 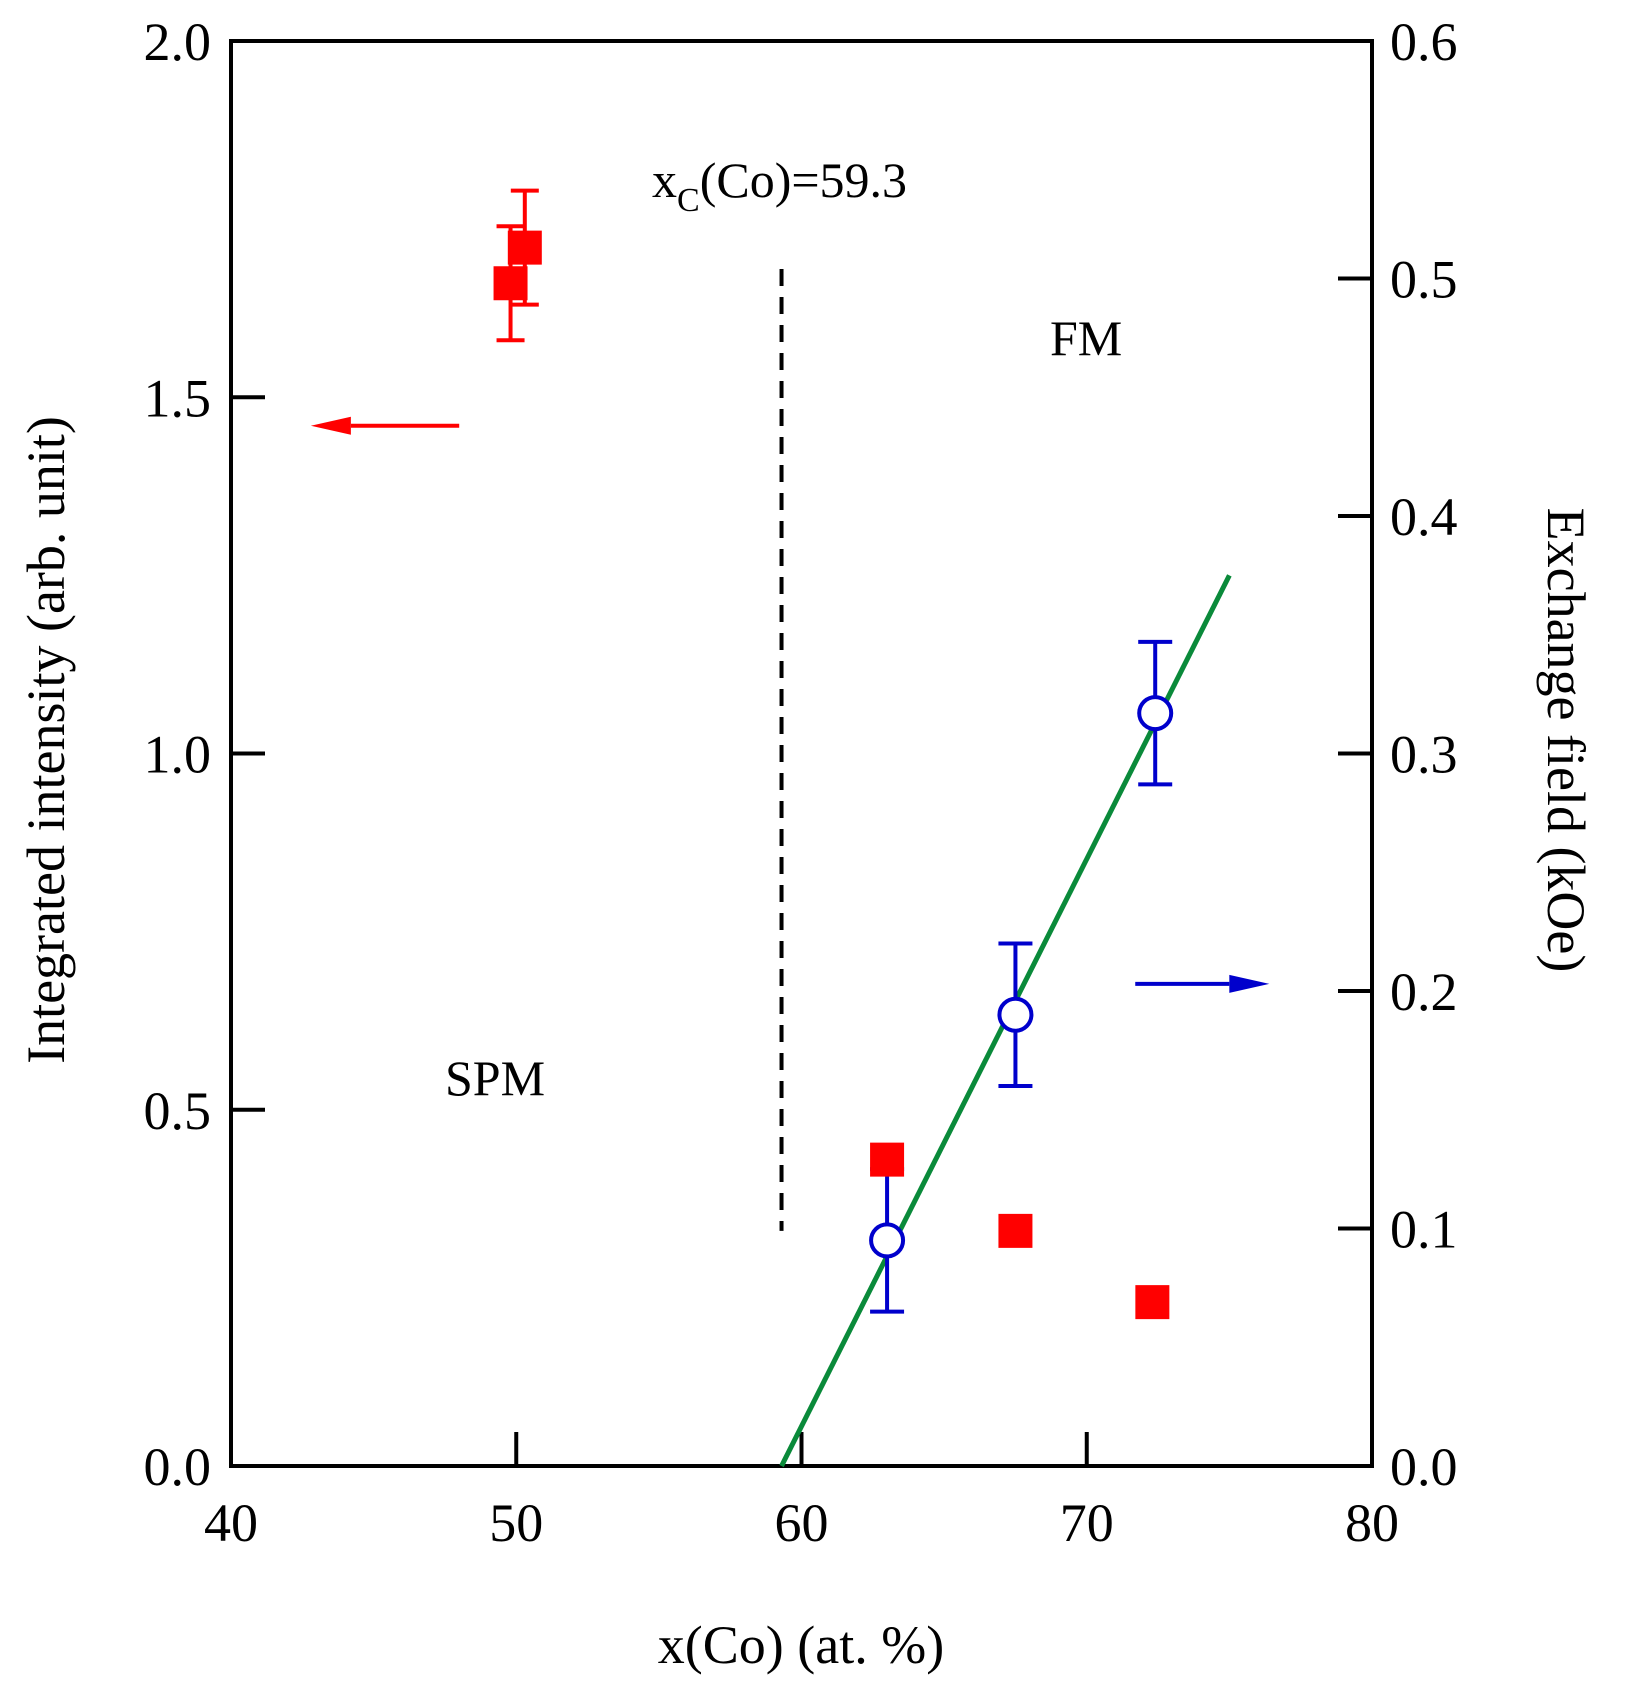 What do you see at coordinates (1424, 1467) in the screenshot?
I see `y-right-tick-label: 0.0` at bounding box center [1424, 1467].